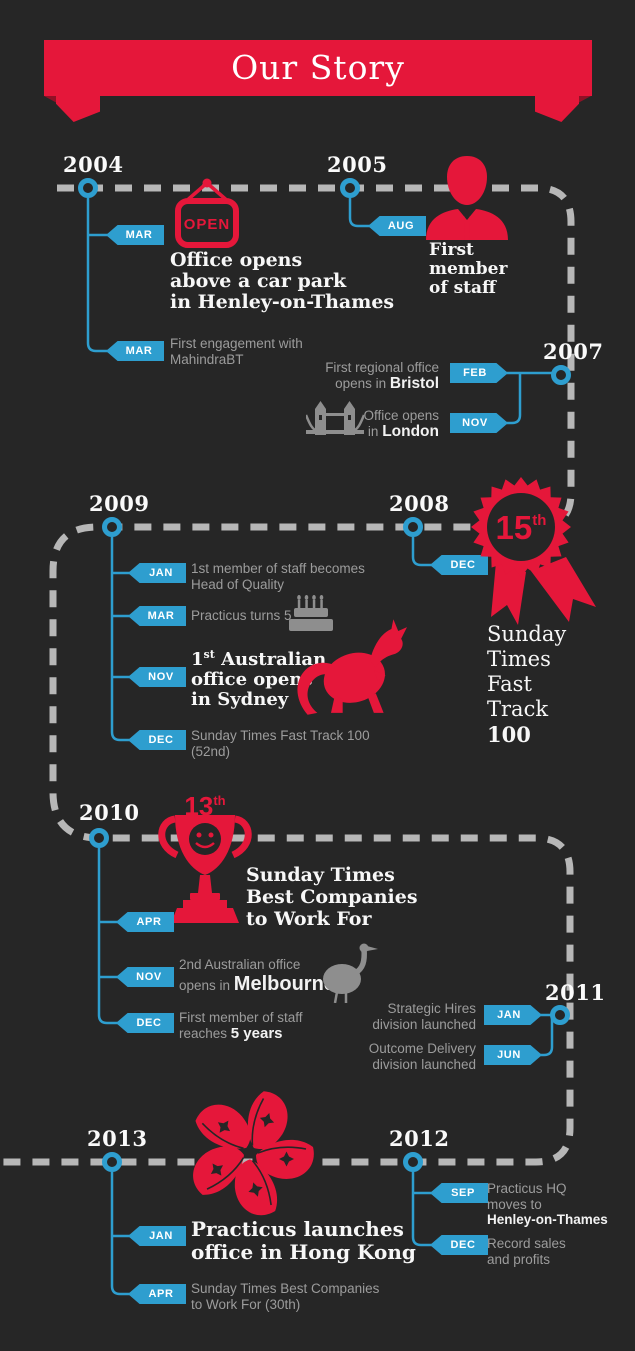 The width and height of the screenshot is (635, 1351). What do you see at coordinates (121, 1234) in the screenshot?
I see `connector-2013` at bounding box center [121, 1234].